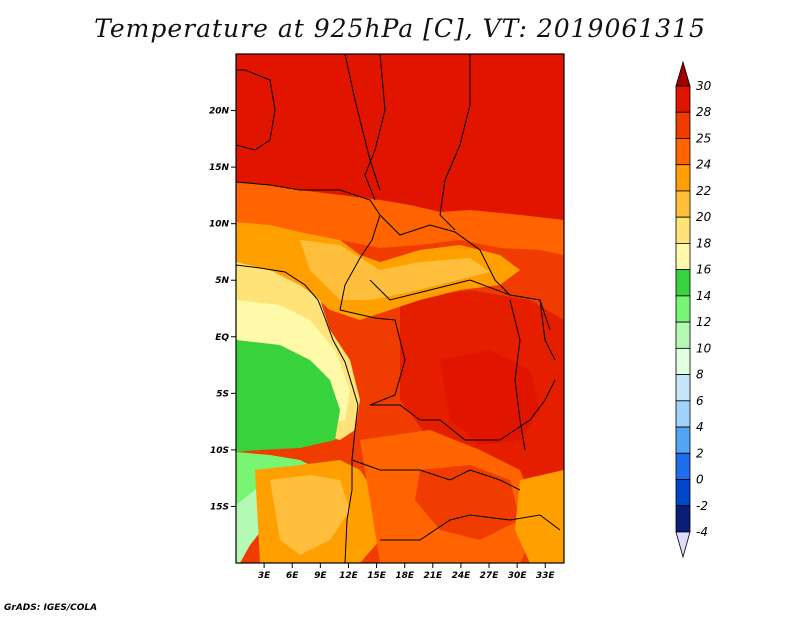 The image size is (800, 618). Describe the element at coordinates (518, 576) in the screenshot. I see `lon-tick-label: 30E` at that location.